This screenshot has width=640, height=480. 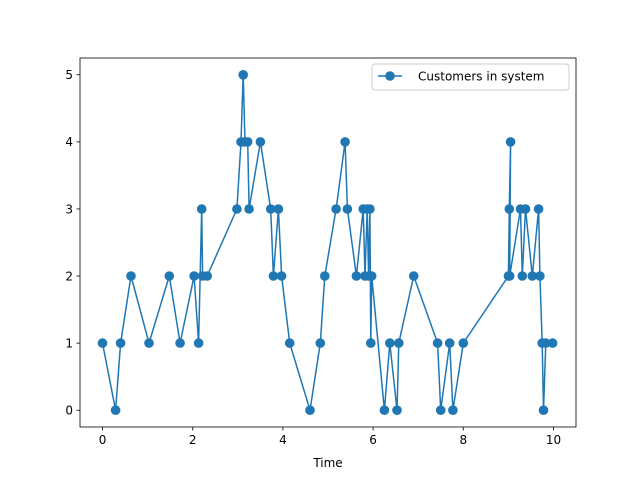 What do you see at coordinates (193, 440) in the screenshot?
I see `x-tick-label: 2` at bounding box center [193, 440].